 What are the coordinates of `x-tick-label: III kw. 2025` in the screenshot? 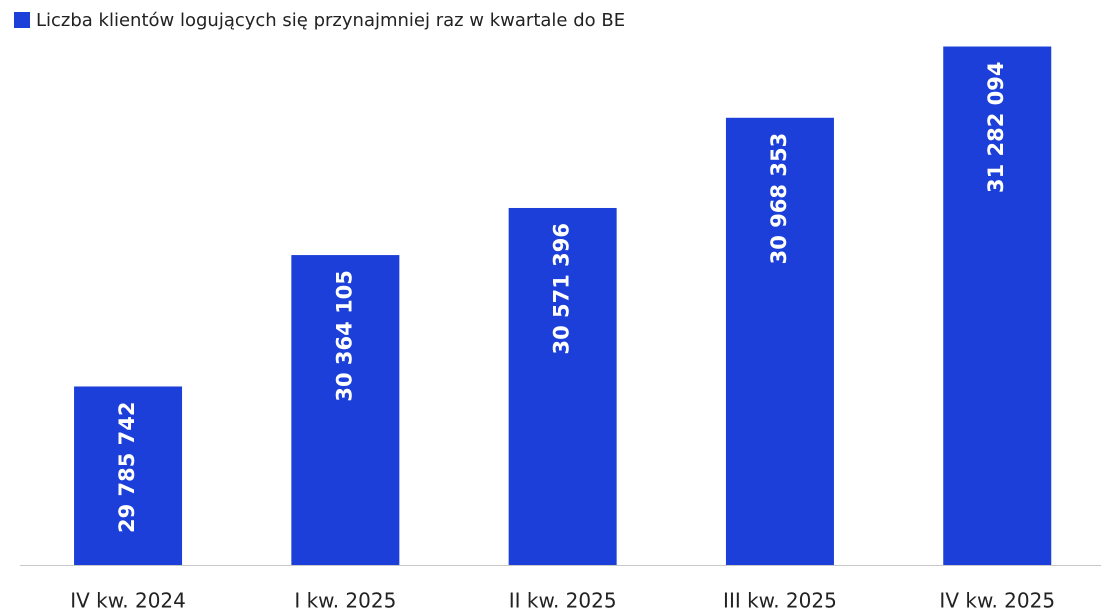 It's located at (780, 601).